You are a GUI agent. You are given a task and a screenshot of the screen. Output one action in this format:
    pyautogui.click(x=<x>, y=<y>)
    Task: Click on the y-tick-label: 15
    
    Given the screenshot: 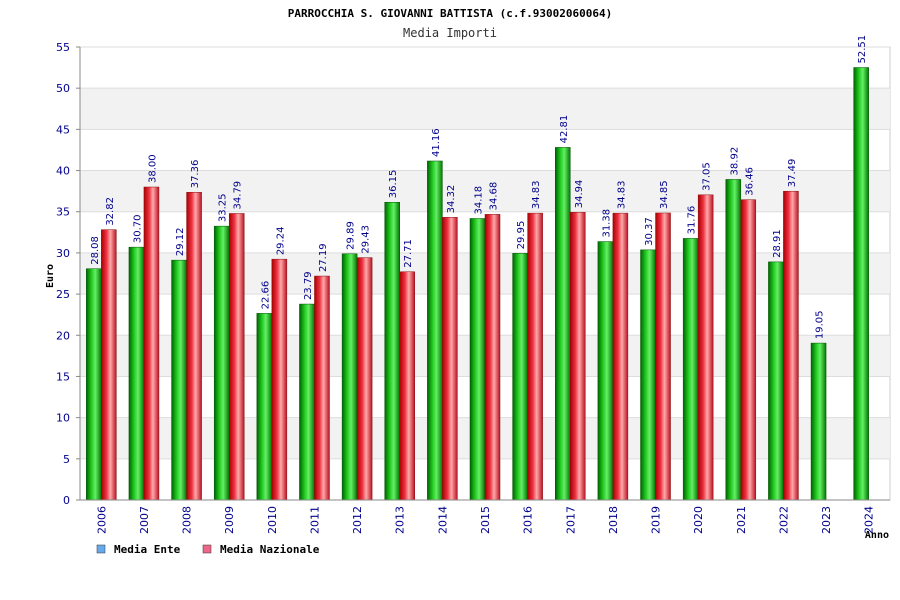 What is the action you would take?
    pyautogui.click(x=63, y=376)
    